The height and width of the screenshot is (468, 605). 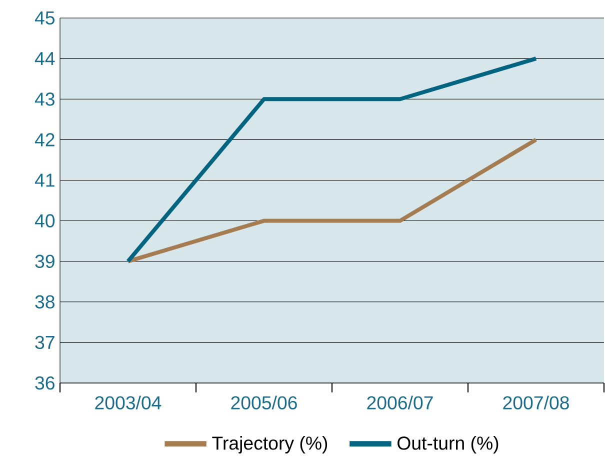 What do you see at coordinates (270, 445) in the screenshot?
I see `legend-label: Trajectory (%)` at bounding box center [270, 445].